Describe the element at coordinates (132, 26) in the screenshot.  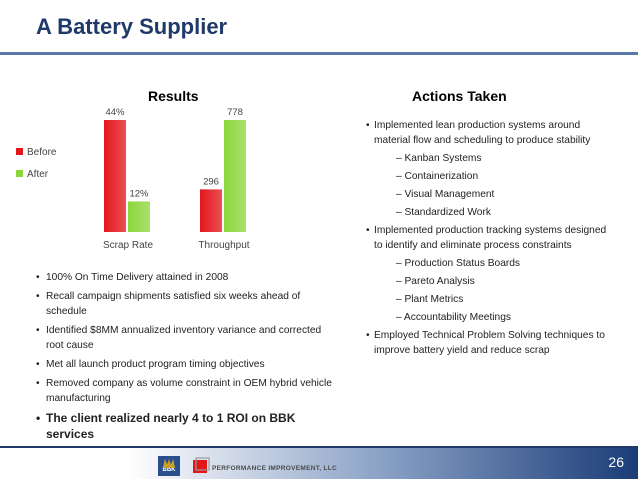
I see `slide-title: A Battery Supplier` at that location.